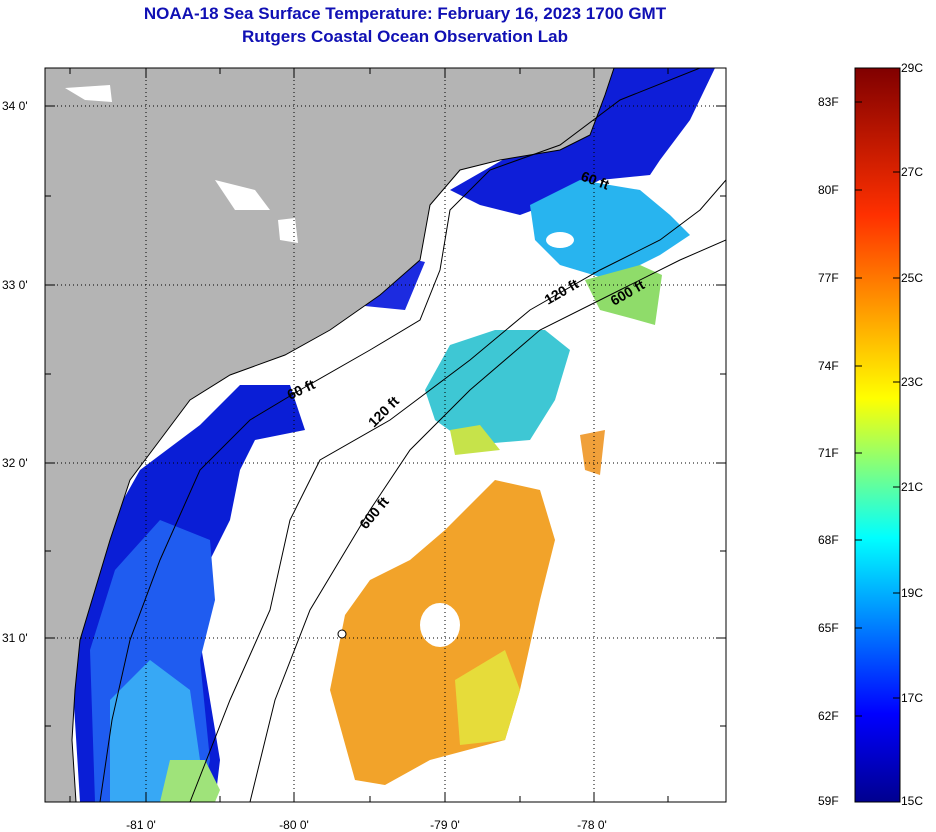 The height and width of the screenshot is (832, 936). I want to click on colorbar-label-62f: 62F, so click(828, 716).